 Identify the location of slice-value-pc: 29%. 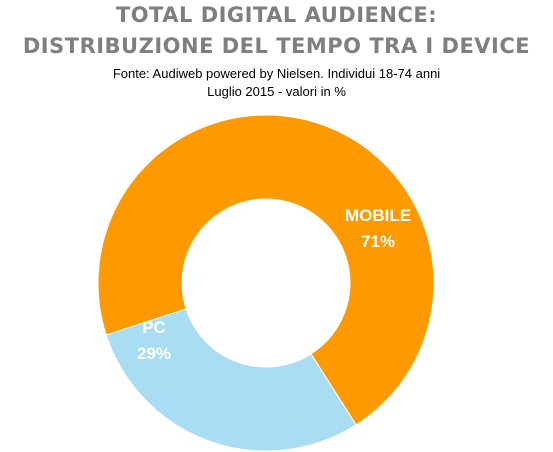
(154, 353).